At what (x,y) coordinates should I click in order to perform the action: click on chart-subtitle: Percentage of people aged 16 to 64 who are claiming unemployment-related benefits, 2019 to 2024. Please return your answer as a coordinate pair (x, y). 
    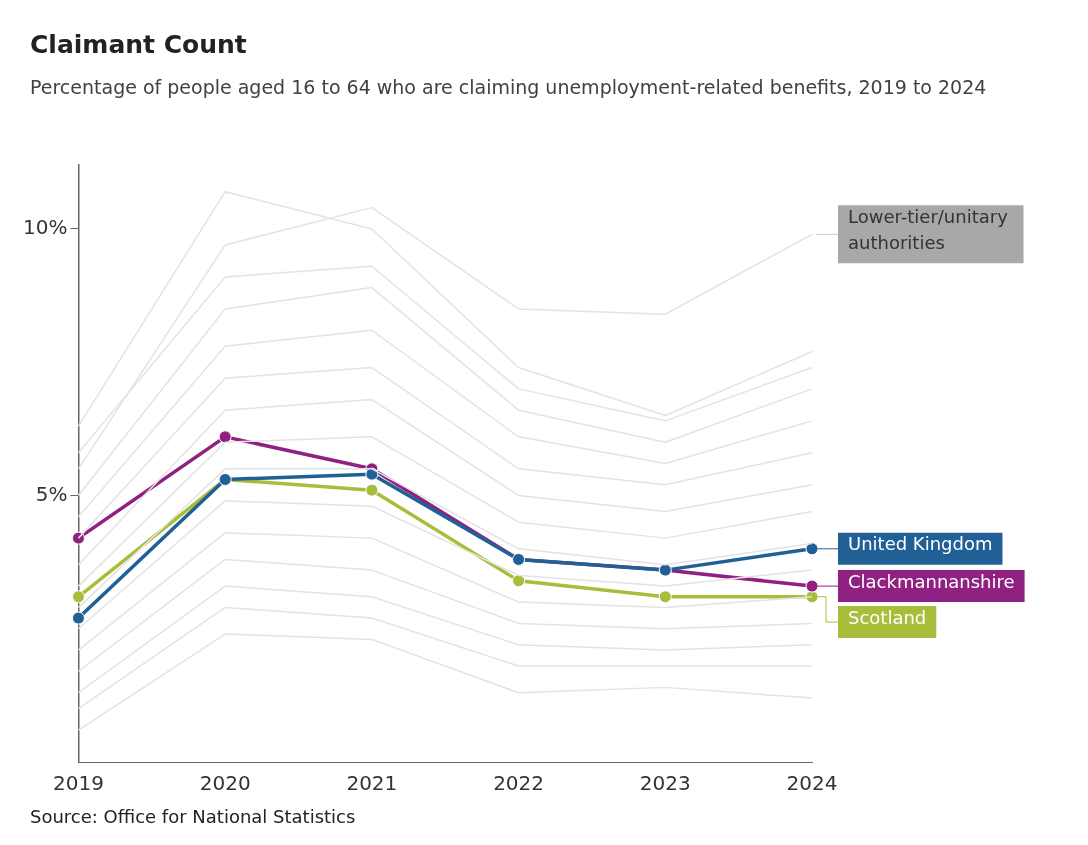
    Looking at the image, I should click on (509, 87).